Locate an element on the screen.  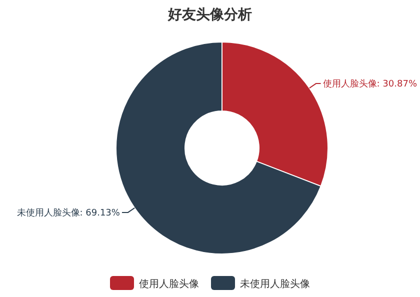
chart-title: 好友头像分析 is located at coordinates (209, 15).